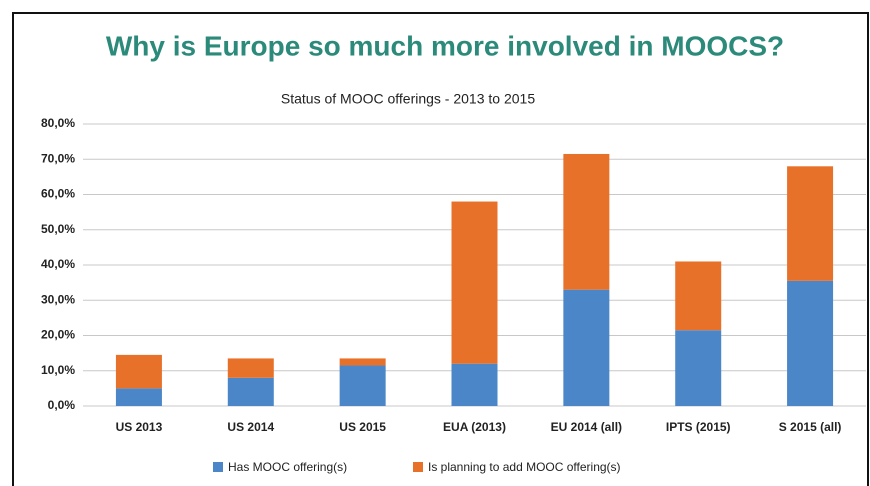 Image resolution: width=870 pixels, height=486 pixels. I want to click on x-tick-label: US 2015, so click(362, 427).